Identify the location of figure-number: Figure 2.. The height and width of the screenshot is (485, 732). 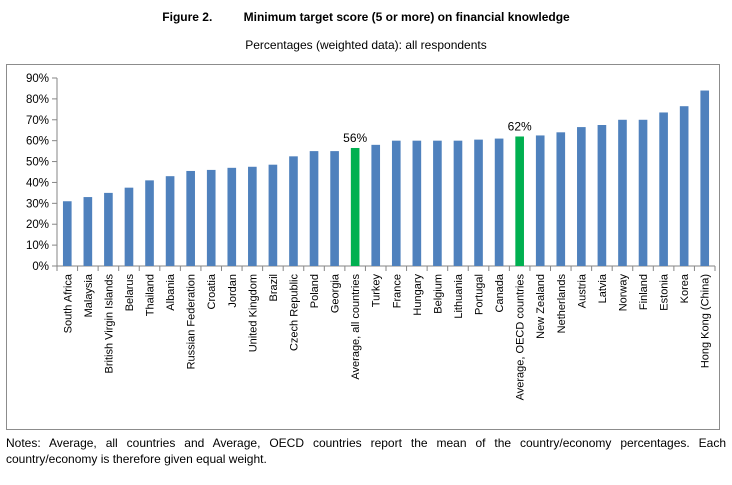
(187, 17).